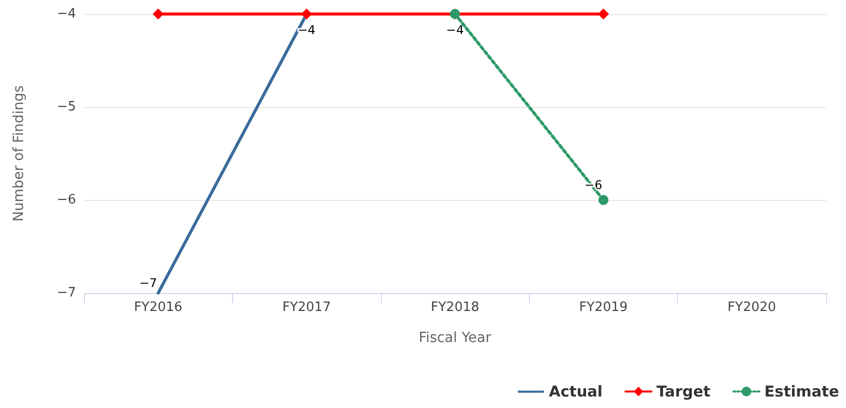  I want to click on y-tick-label: −6, so click(66, 200).